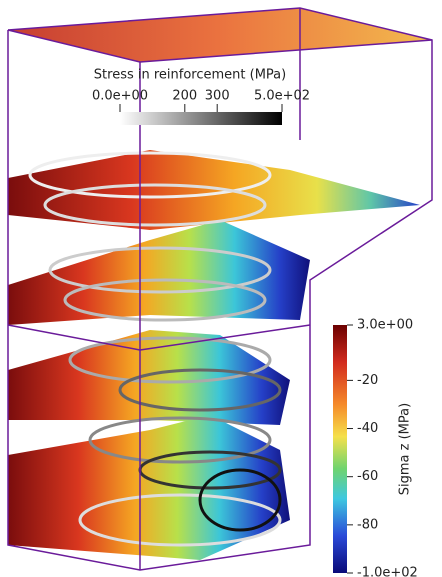 Image resolution: width=442 pixels, height=577 pixels. I want to click on tick-label: -20, so click(367, 380).